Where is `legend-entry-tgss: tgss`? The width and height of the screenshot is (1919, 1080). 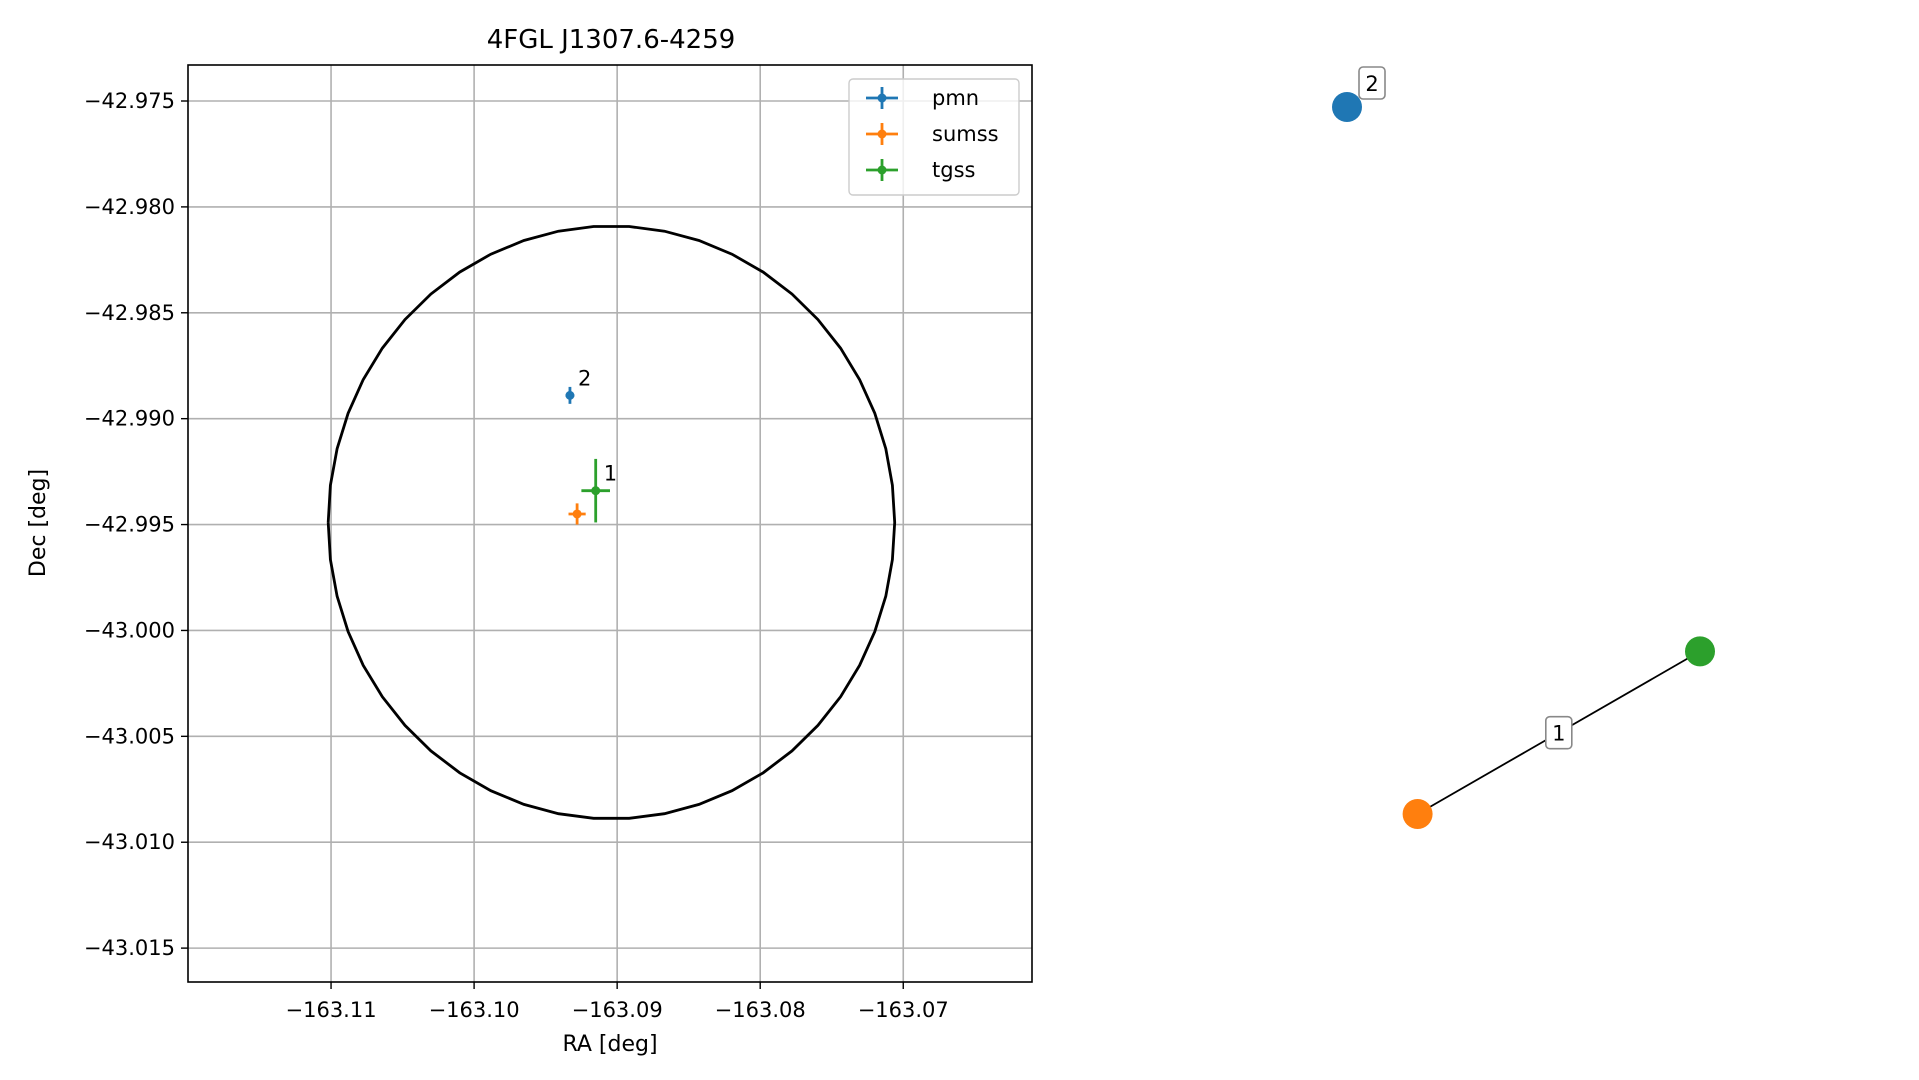 legend-entry-tgss: tgss is located at coordinates (920, 170).